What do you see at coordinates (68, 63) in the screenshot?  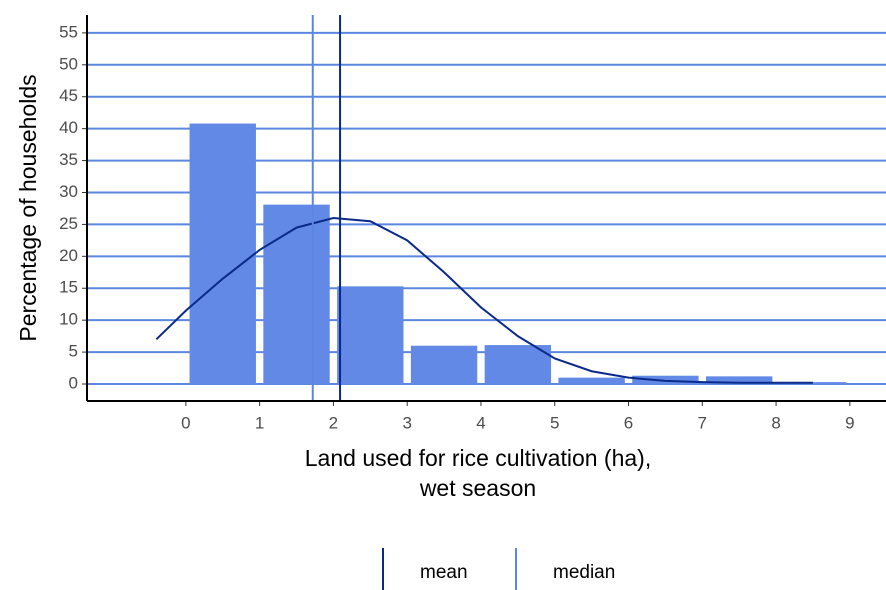 I see `y-tick-label: 50` at bounding box center [68, 63].